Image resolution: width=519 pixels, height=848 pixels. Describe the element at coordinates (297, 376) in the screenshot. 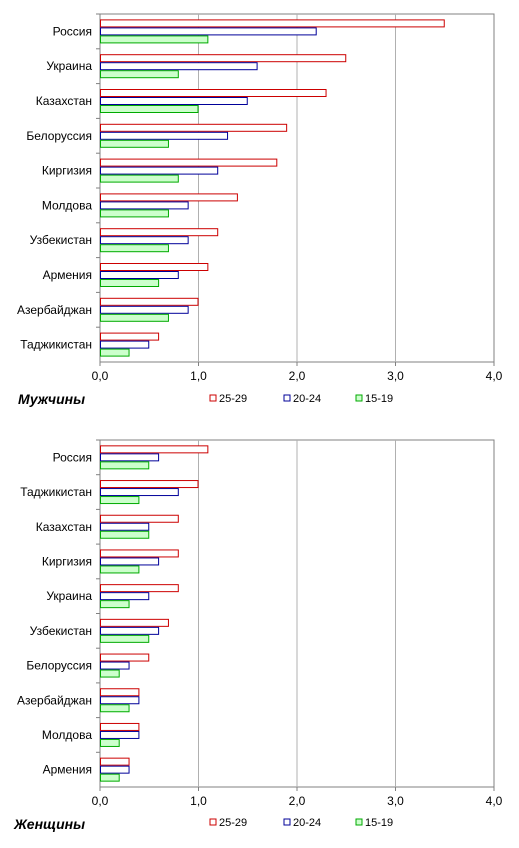

I see `chart-men-x-tick-label: 2,0` at that location.